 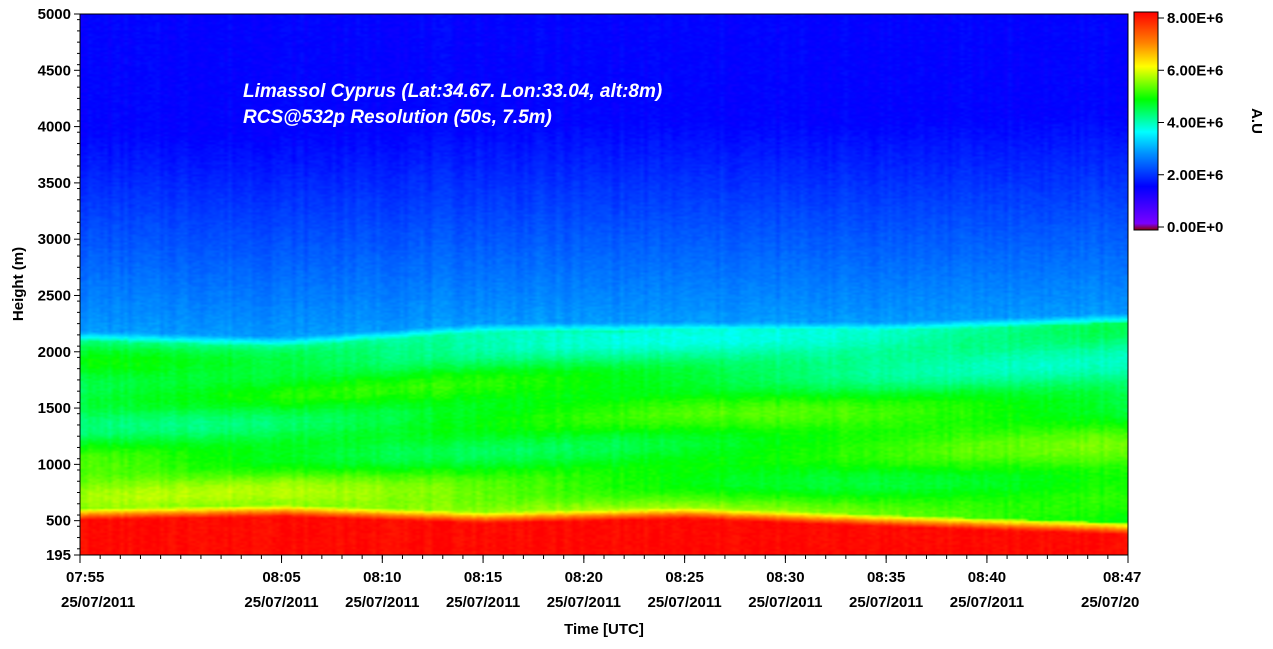 I want to click on annotation-resolution: RCS@532p Resolution (50s, 7.5m), so click(x=397, y=117).